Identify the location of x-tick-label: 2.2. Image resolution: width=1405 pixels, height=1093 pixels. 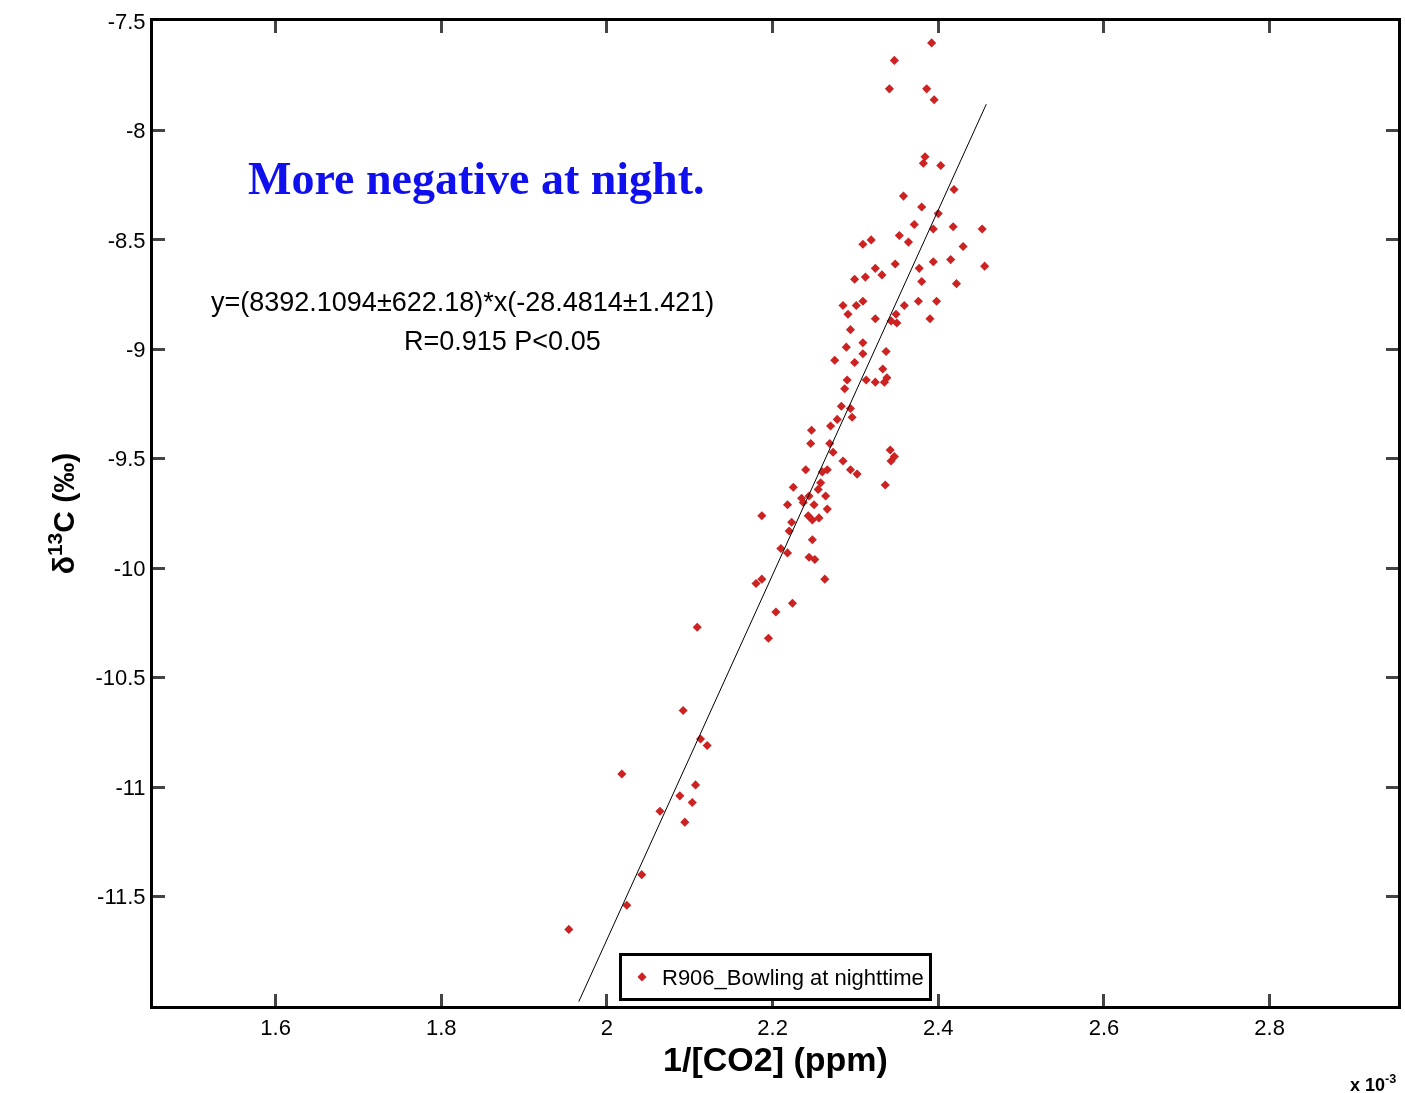
(772, 1028).